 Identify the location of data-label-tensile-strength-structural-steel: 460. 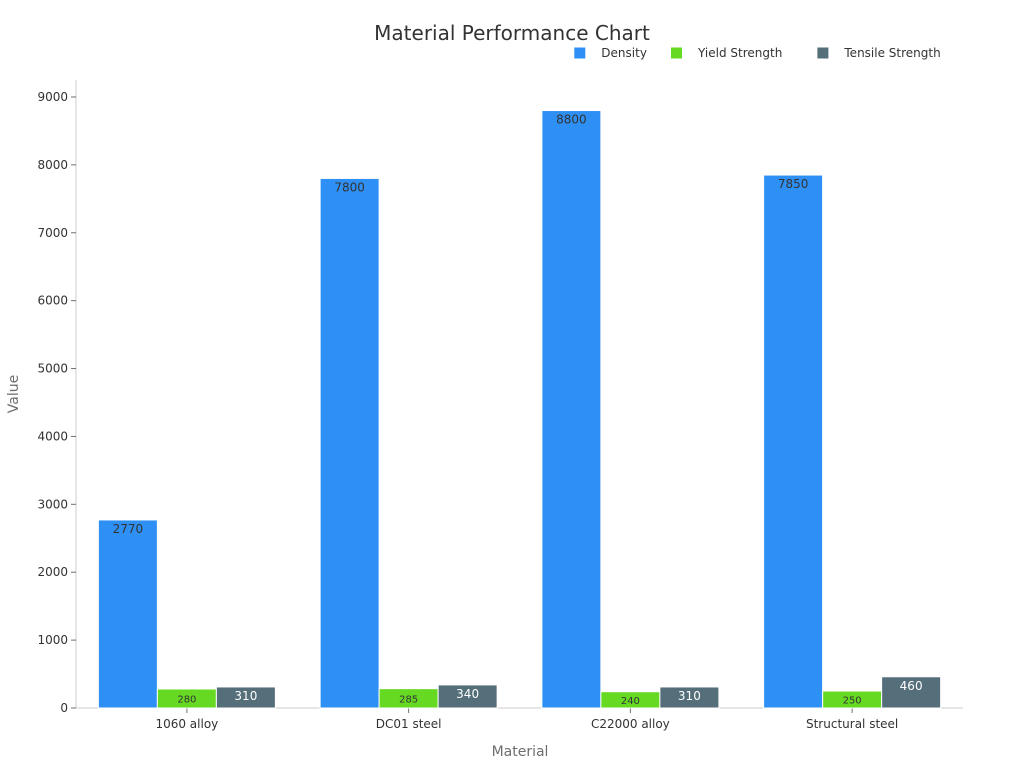
(911, 686).